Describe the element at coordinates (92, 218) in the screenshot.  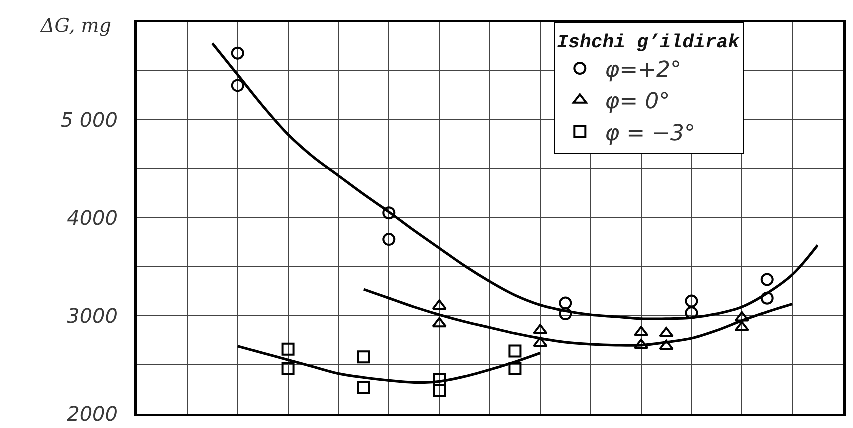
I see `y-tick-label: 4000` at that location.